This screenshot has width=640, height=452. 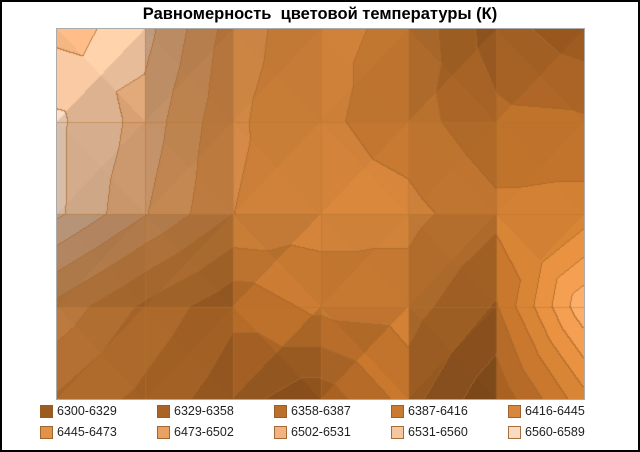 I want to click on legend-label: 6358-6387, so click(x=321, y=411).